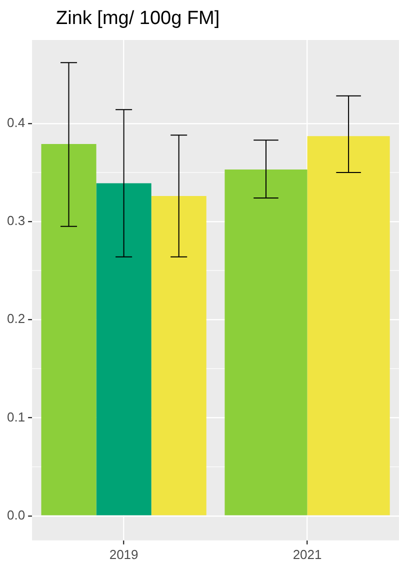 This screenshot has width=407, height=570. What do you see at coordinates (16, 318) in the screenshot?
I see `y-tick-label: 0.2` at bounding box center [16, 318].